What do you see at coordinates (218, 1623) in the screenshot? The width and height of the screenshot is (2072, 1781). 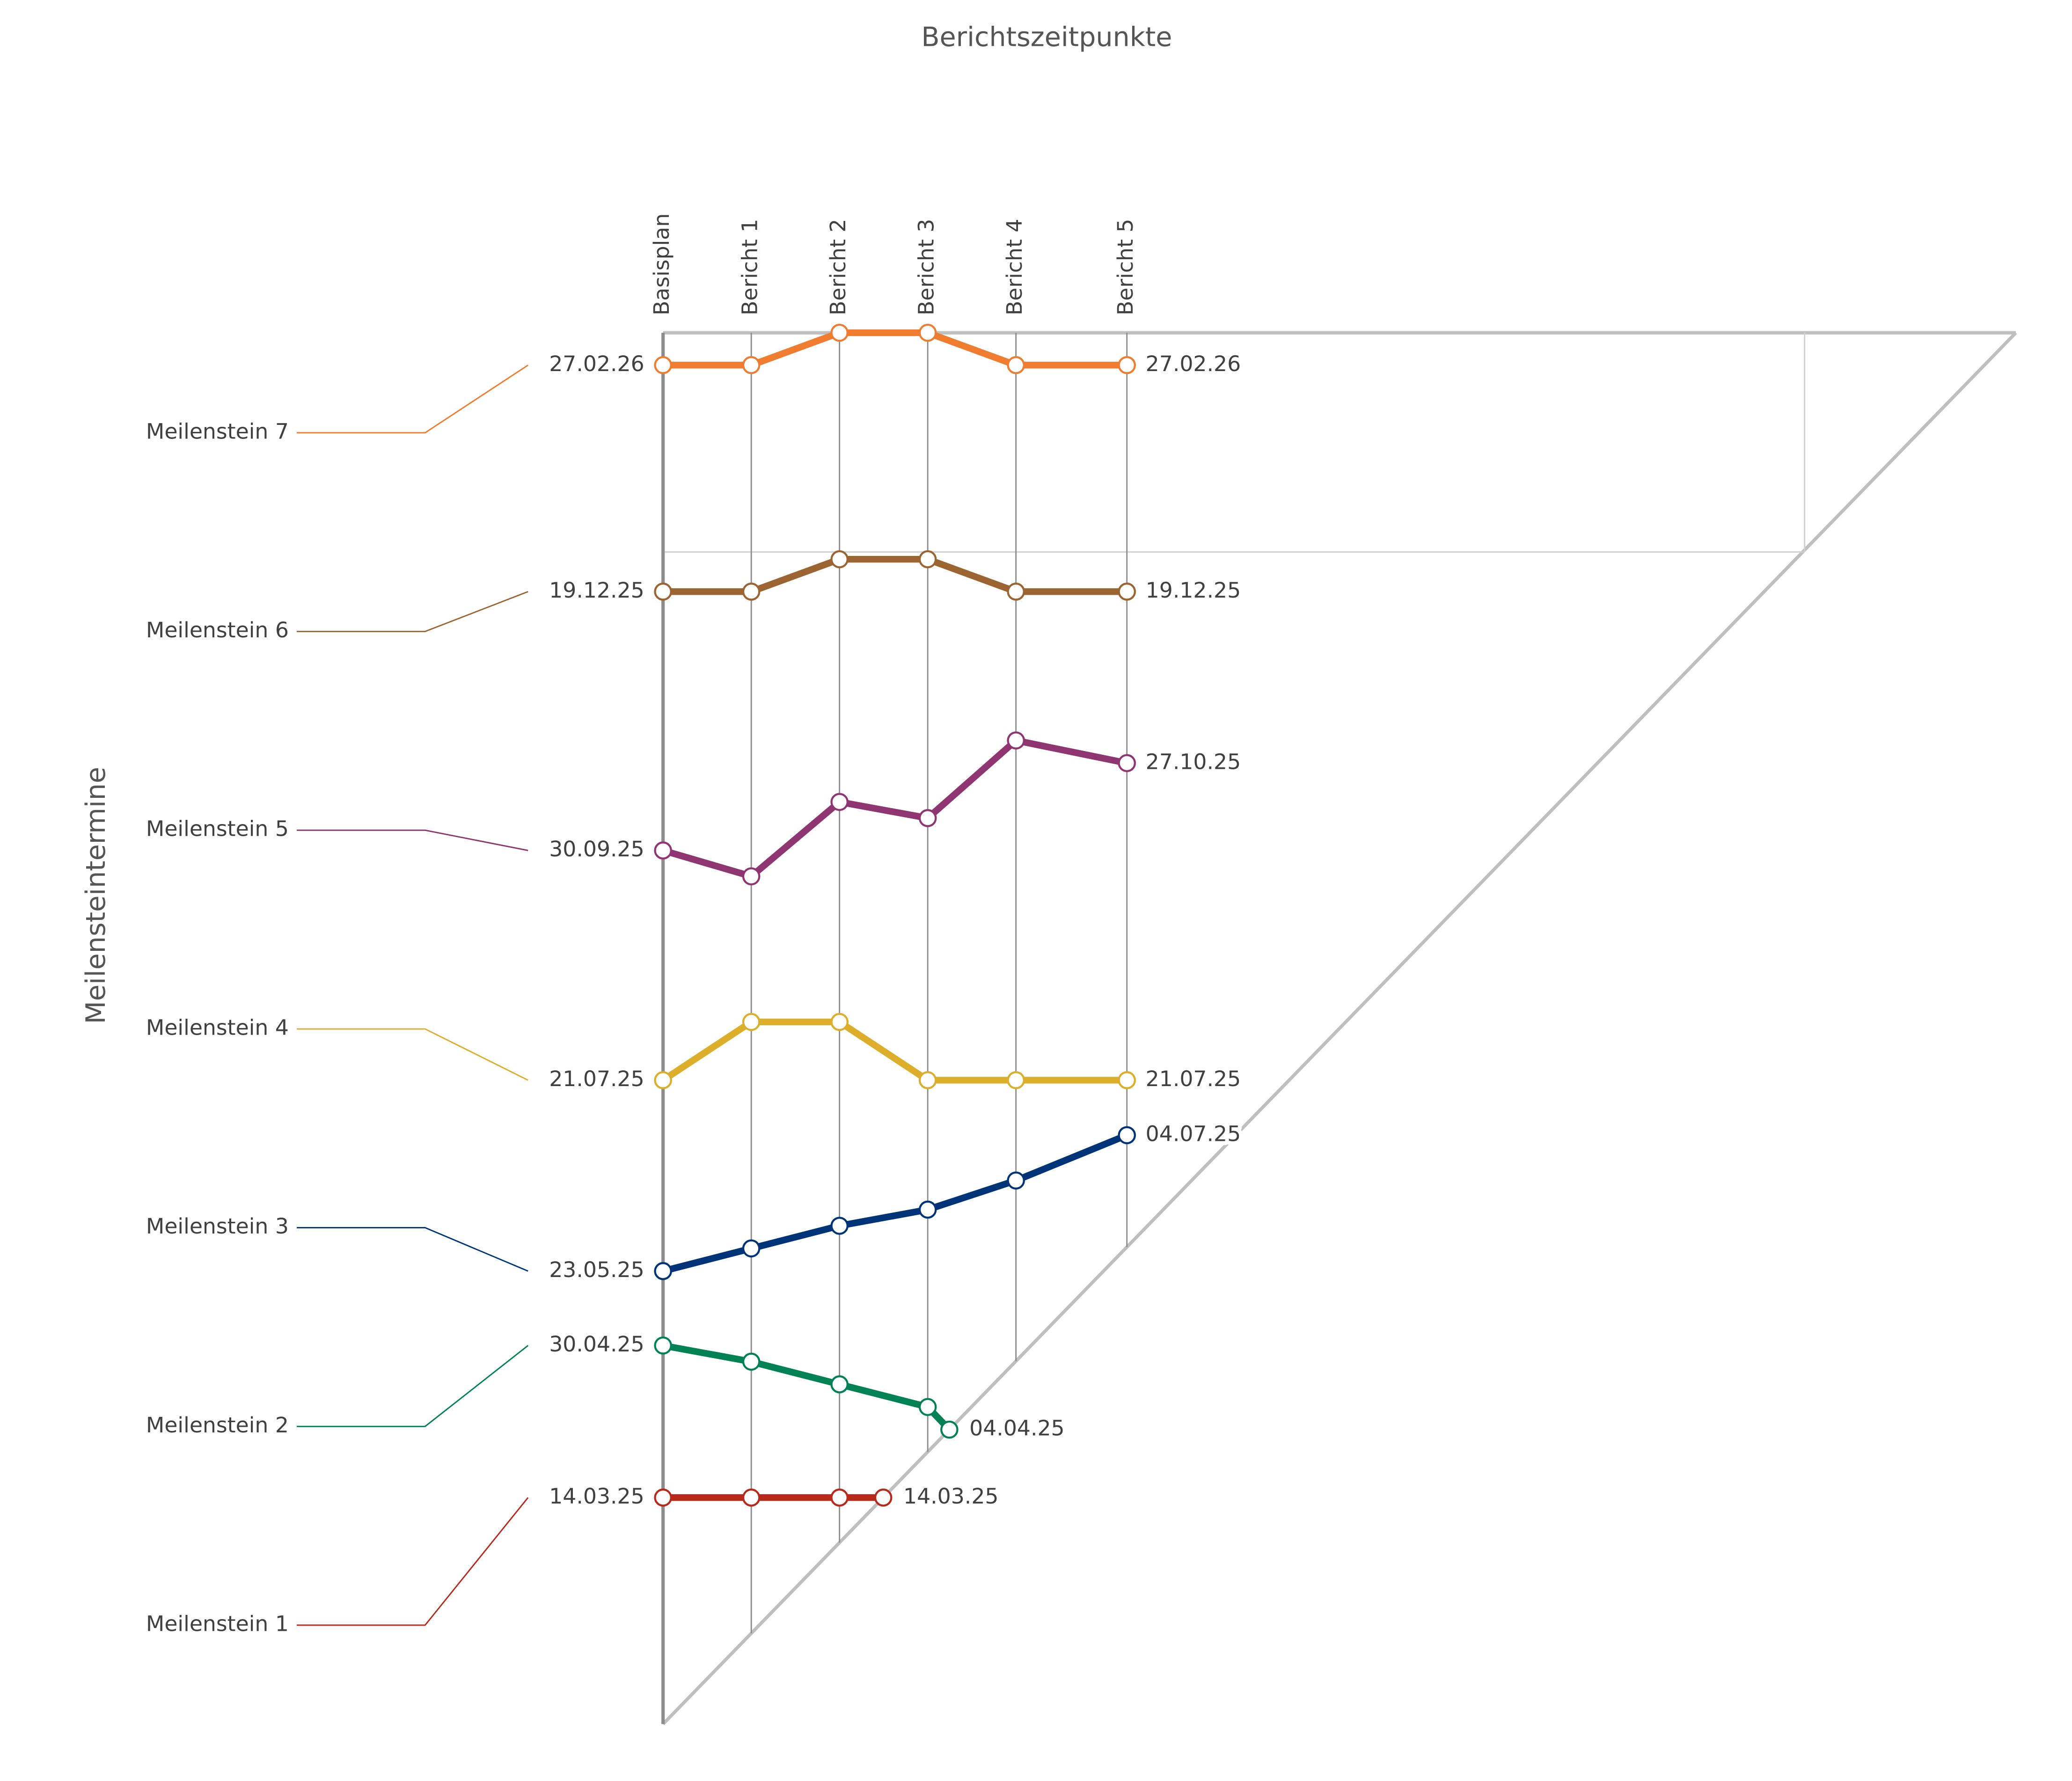 I see `legend-label: Meilenstein 1` at bounding box center [218, 1623].